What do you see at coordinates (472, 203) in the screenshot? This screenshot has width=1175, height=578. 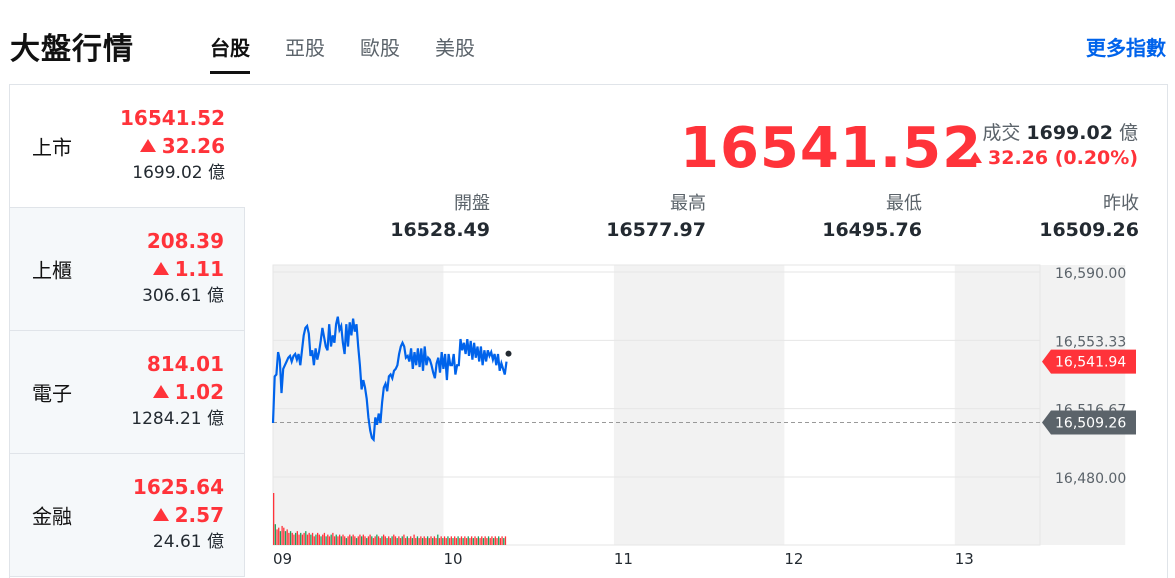 I see `stat-label: 開盤` at bounding box center [472, 203].